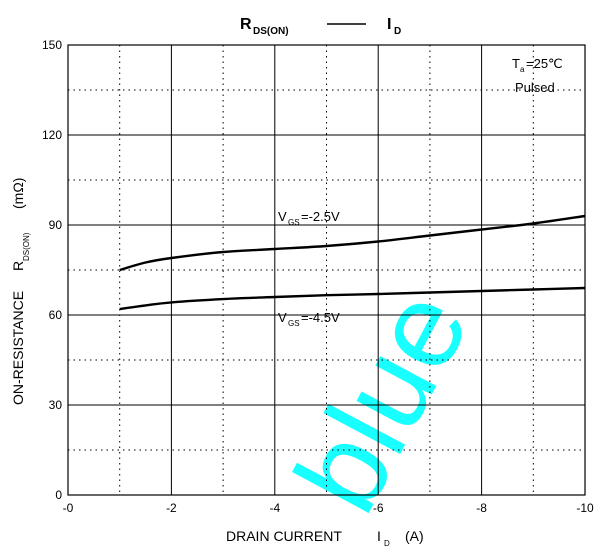  Describe the element at coordinates (522, 69) in the screenshot. I see `cond-ta-sub: a` at that location.